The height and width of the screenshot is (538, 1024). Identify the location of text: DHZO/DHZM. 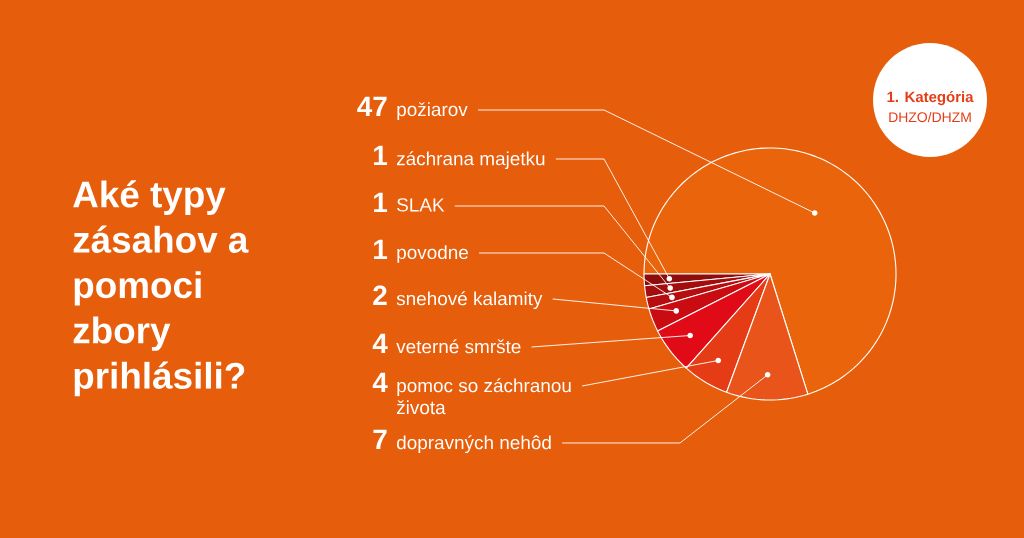
(930, 117).